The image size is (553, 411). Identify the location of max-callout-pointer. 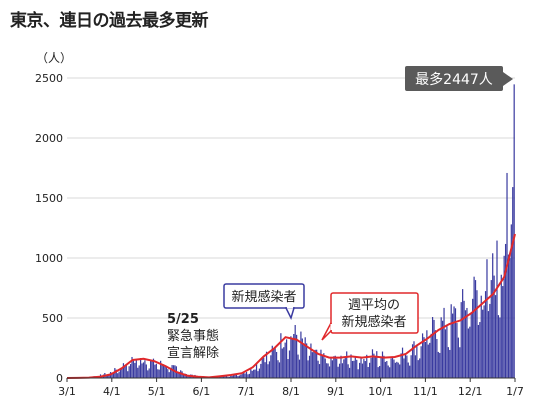
(508, 79).